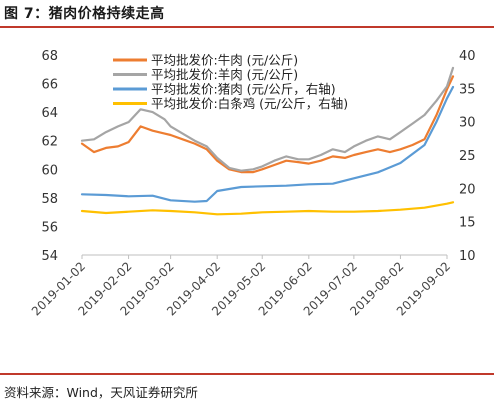 This screenshot has width=494, height=409. I want to click on y-left-tick-label: 66, so click(49, 85).